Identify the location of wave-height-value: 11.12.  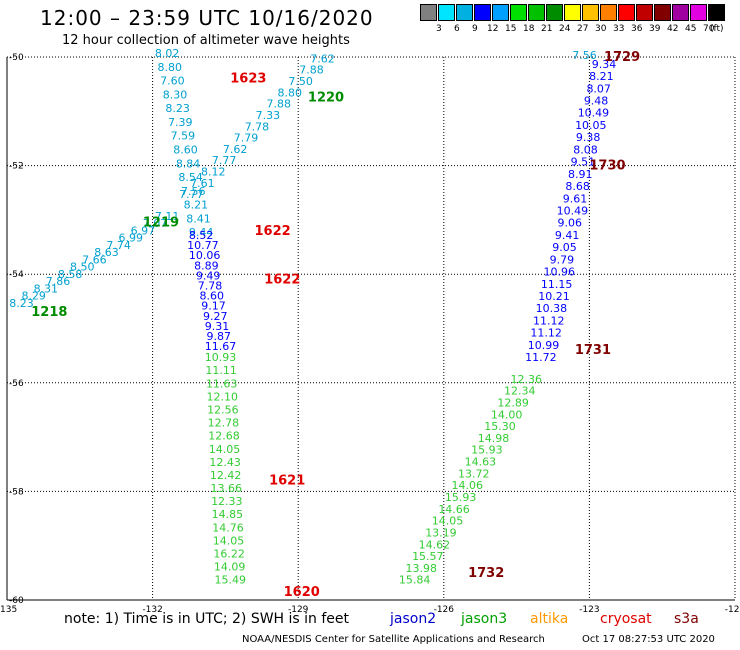
(549, 320).